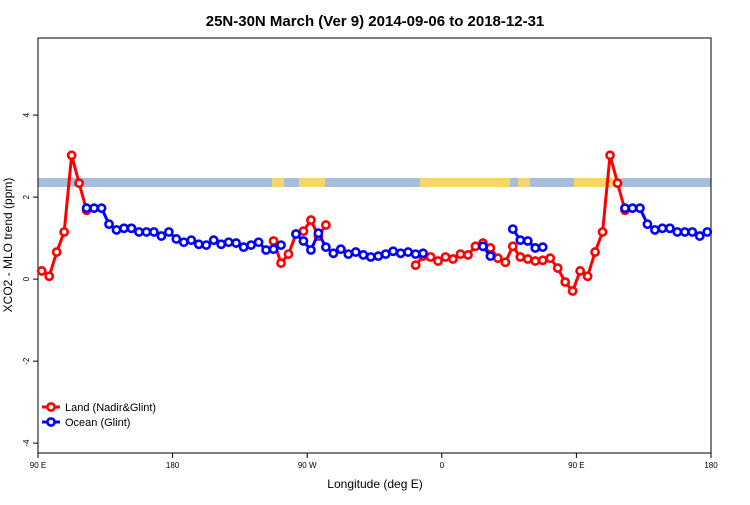 The height and width of the screenshot is (505, 750). Describe the element at coordinates (576, 465) in the screenshot. I see `x-tick-label: 90 E` at that location.